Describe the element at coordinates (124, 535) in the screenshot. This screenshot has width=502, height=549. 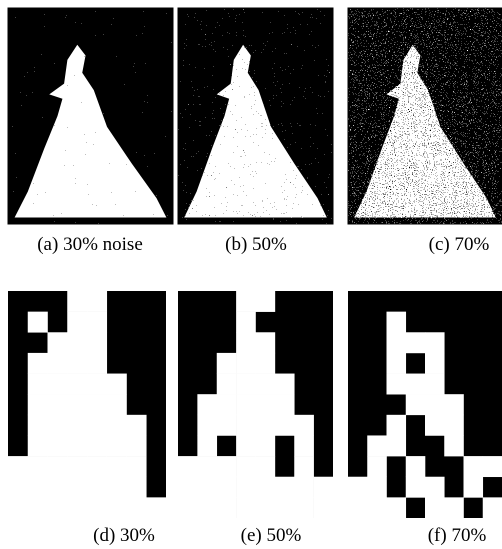
I see `caption: (d) 30%` at that location.